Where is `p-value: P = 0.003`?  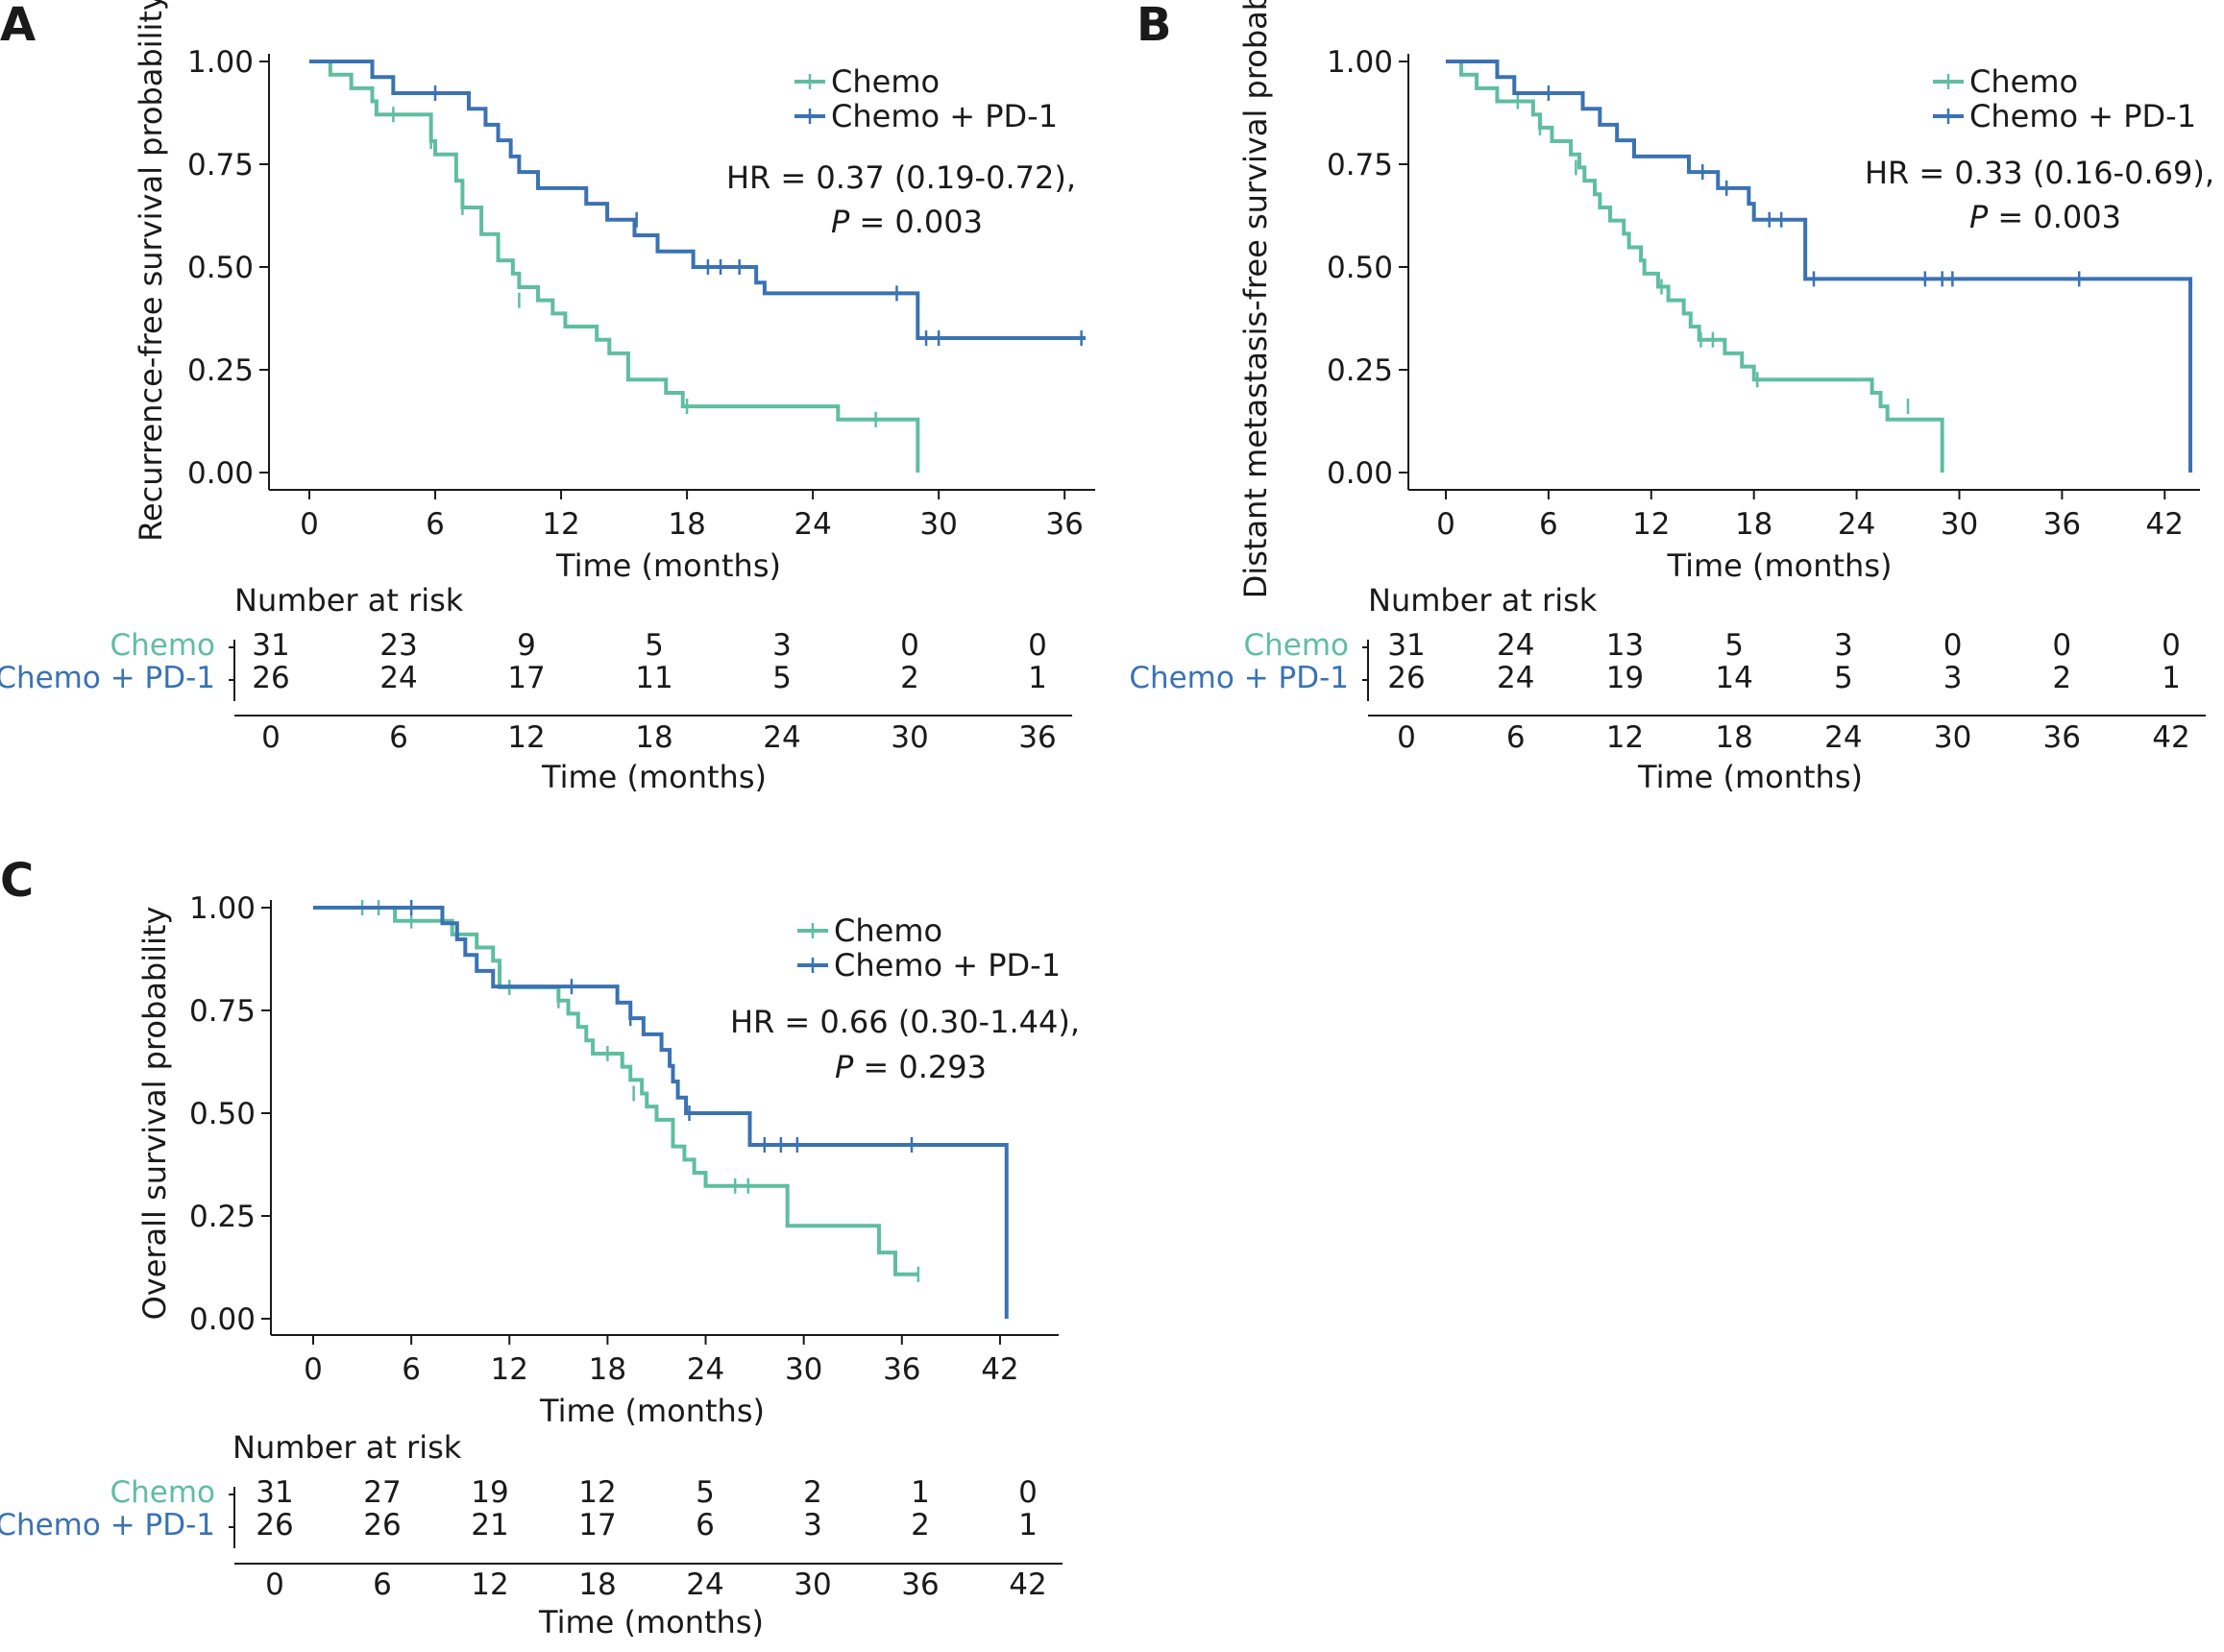 p-value: P = 0.003 is located at coordinates (2045, 217).